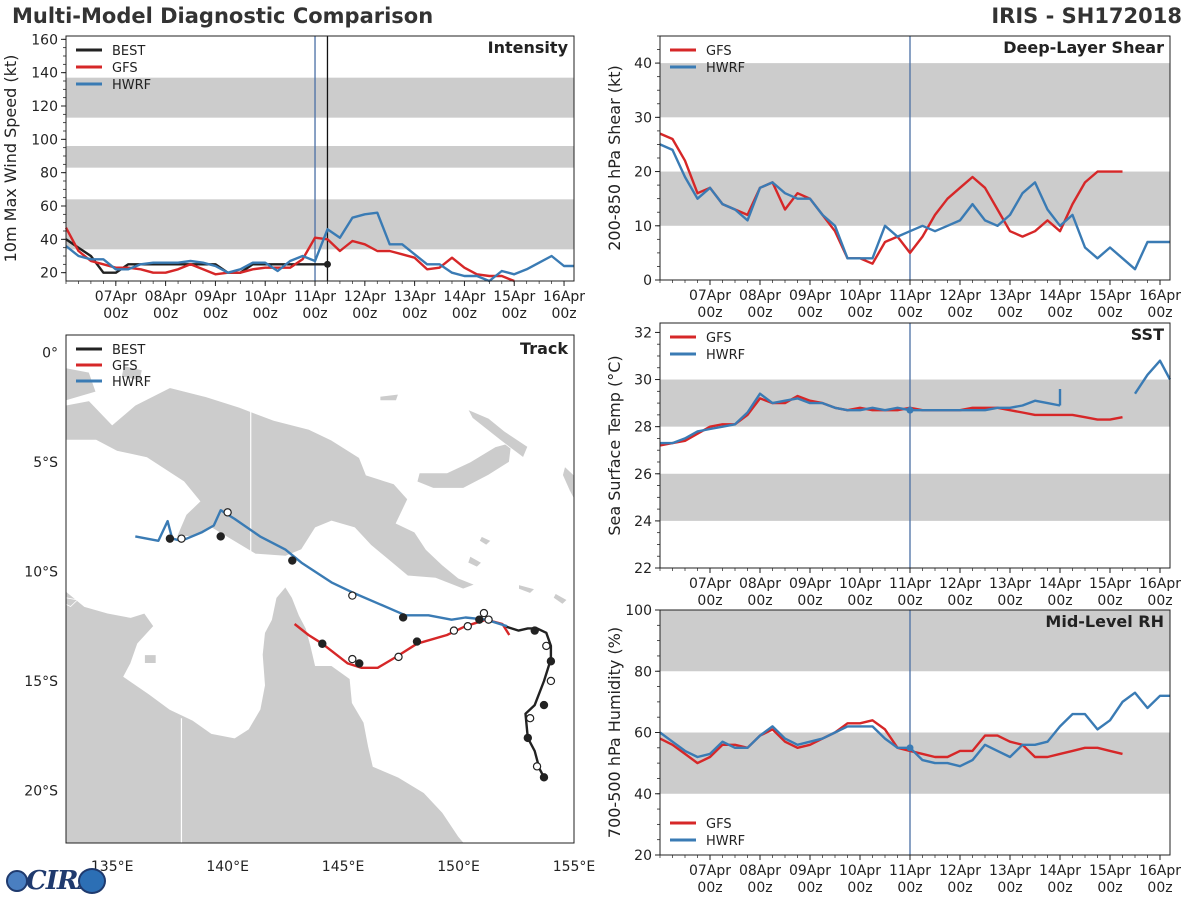 Image resolution: width=1200 pixels, height=900 pixels. I want to click on track-line-hwrf, so click(321, 568).